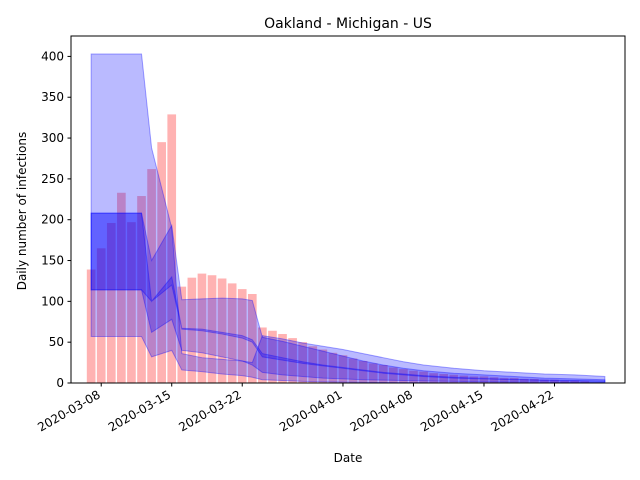  I want to click on y-tick-label: 100, so click(52, 301).